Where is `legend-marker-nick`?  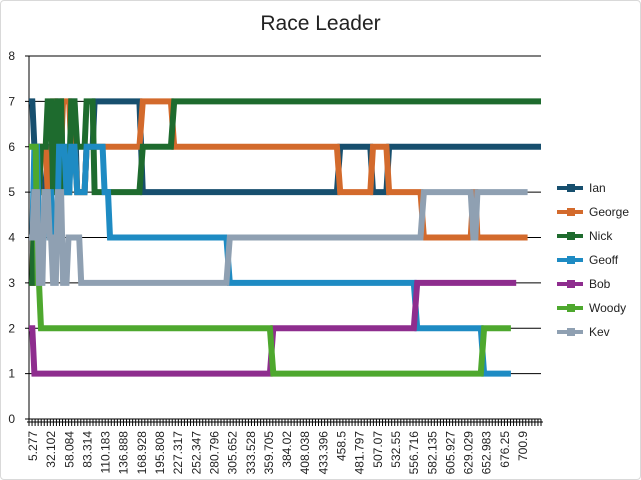 legend-marker-nick is located at coordinates (571, 236).